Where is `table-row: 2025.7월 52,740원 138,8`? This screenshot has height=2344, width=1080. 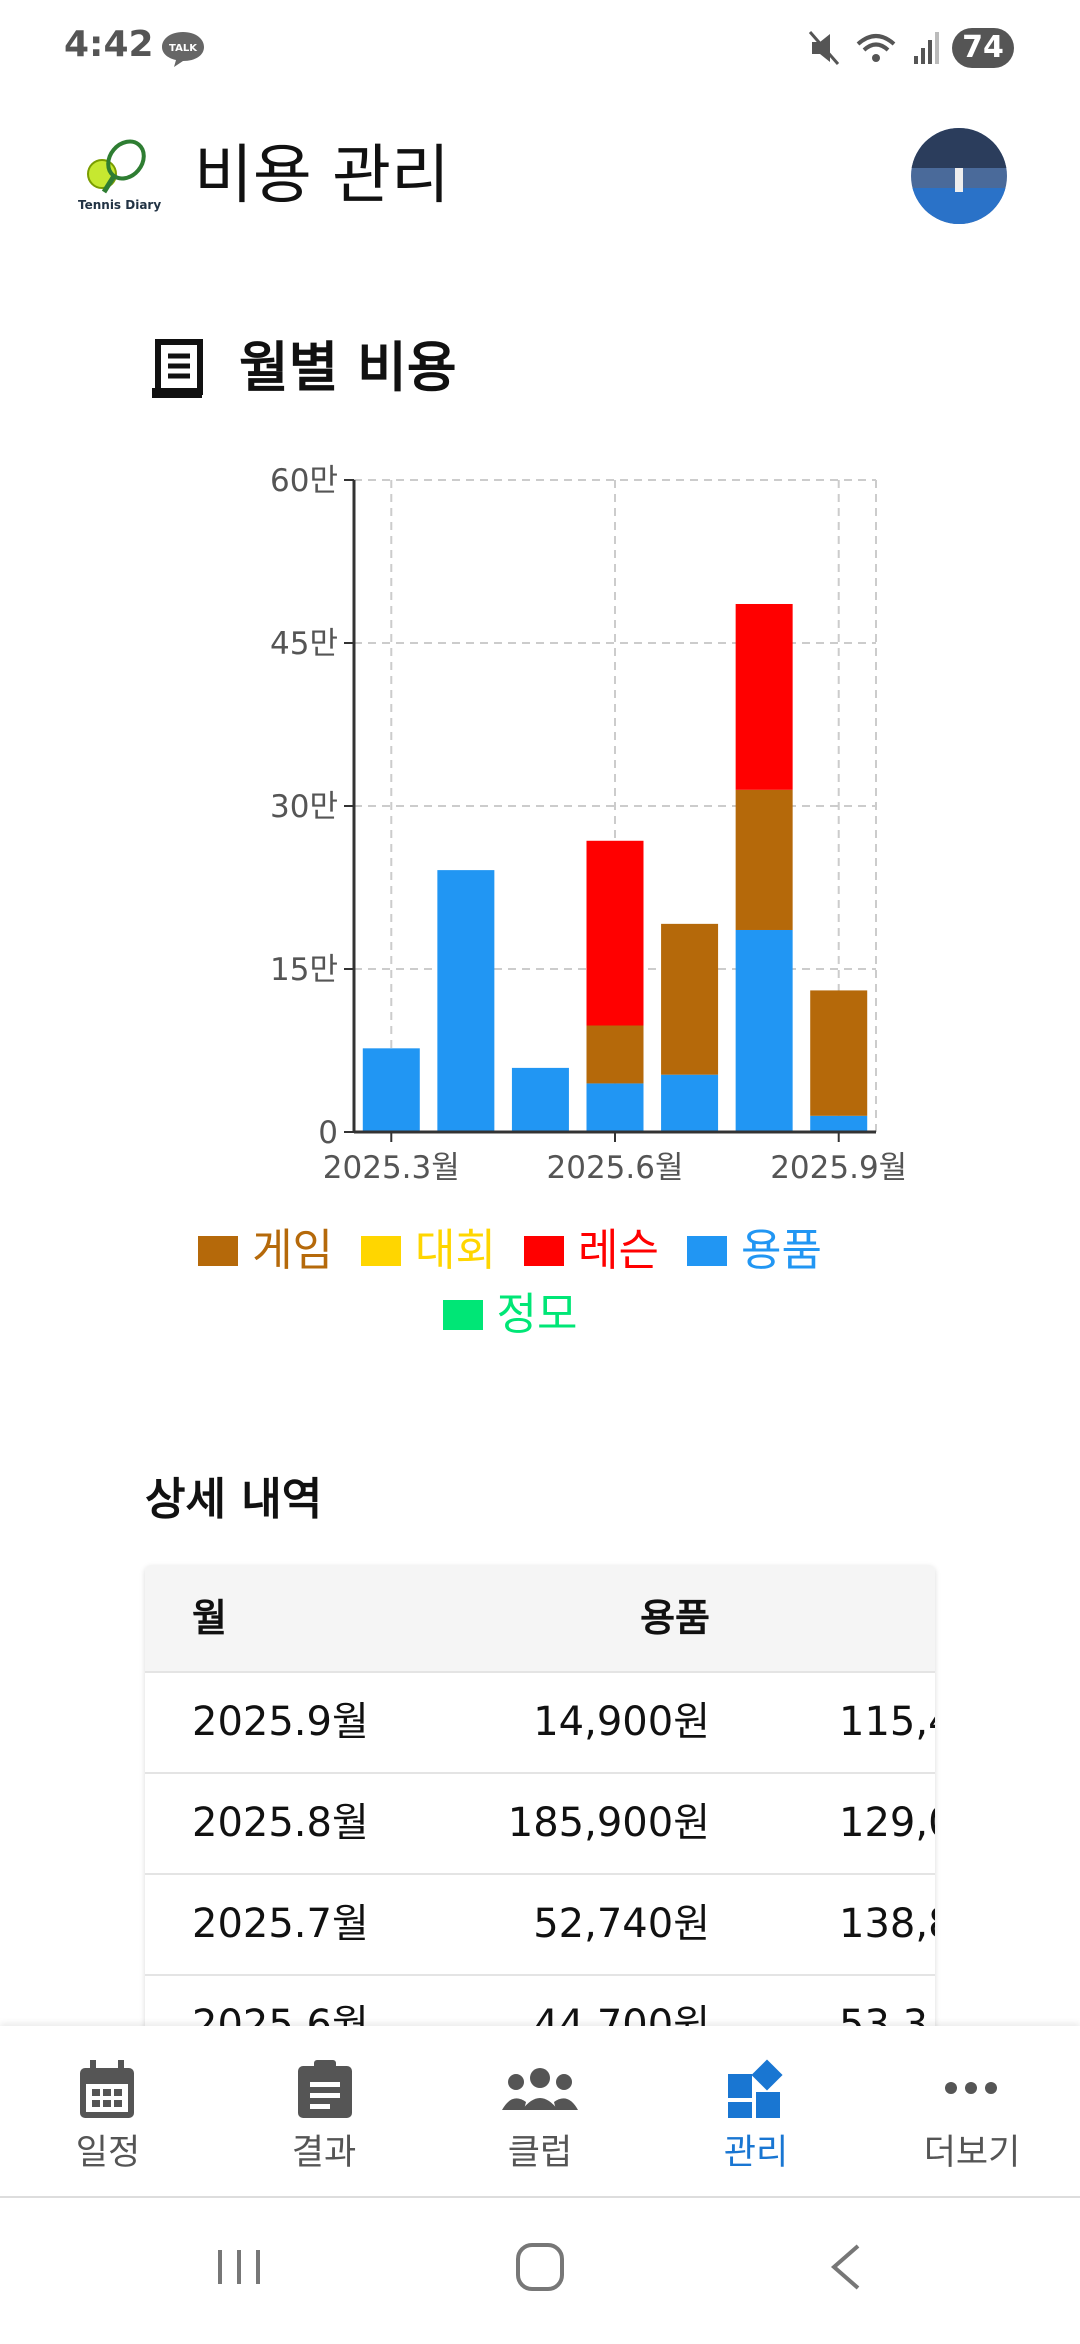 table-row: 2025.7월 52,740원 138,8 is located at coordinates (540, 1925).